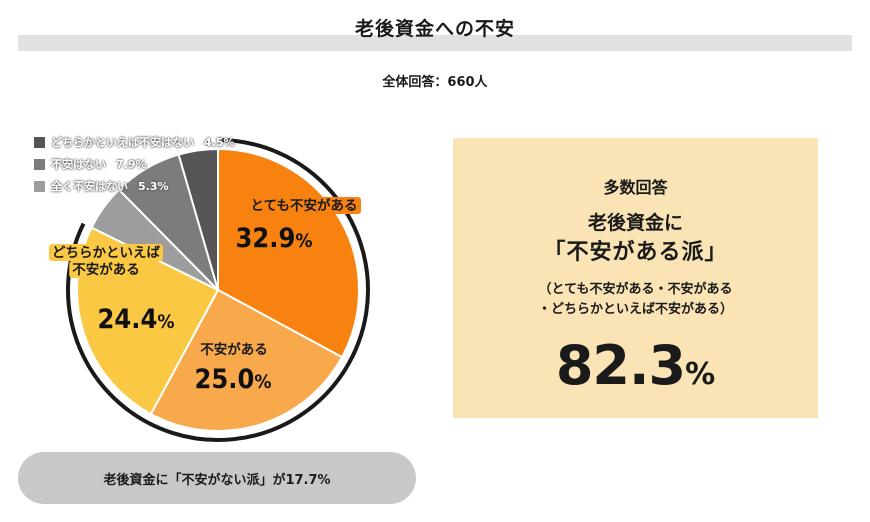 Image resolution: width=870 pixels, height=522 pixels. What do you see at coordinates (700, 374) in the screenshot?
I see `summary-value-unit: %` at bounding box center [700, 374].